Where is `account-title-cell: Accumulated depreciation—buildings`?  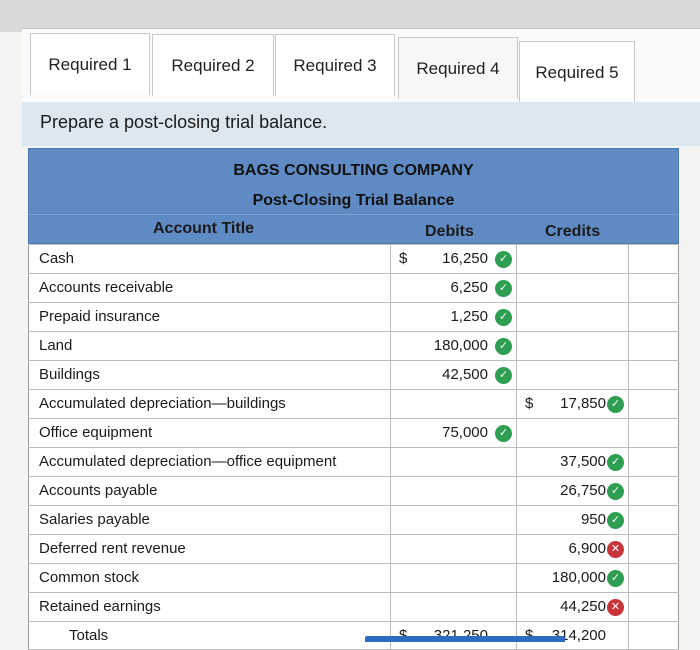
account-title-cell: Accumulated depreciation—buildings is located at coordinates (209, 404).